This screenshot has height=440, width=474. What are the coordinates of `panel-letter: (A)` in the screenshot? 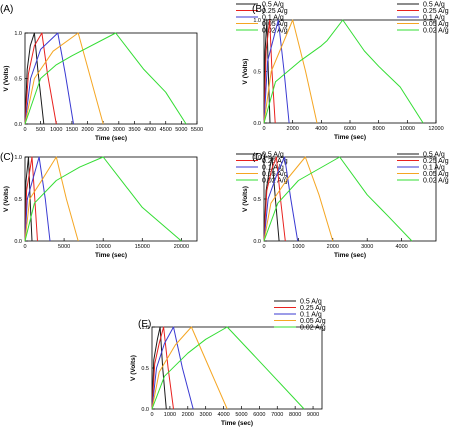 It's located at (6, 9).